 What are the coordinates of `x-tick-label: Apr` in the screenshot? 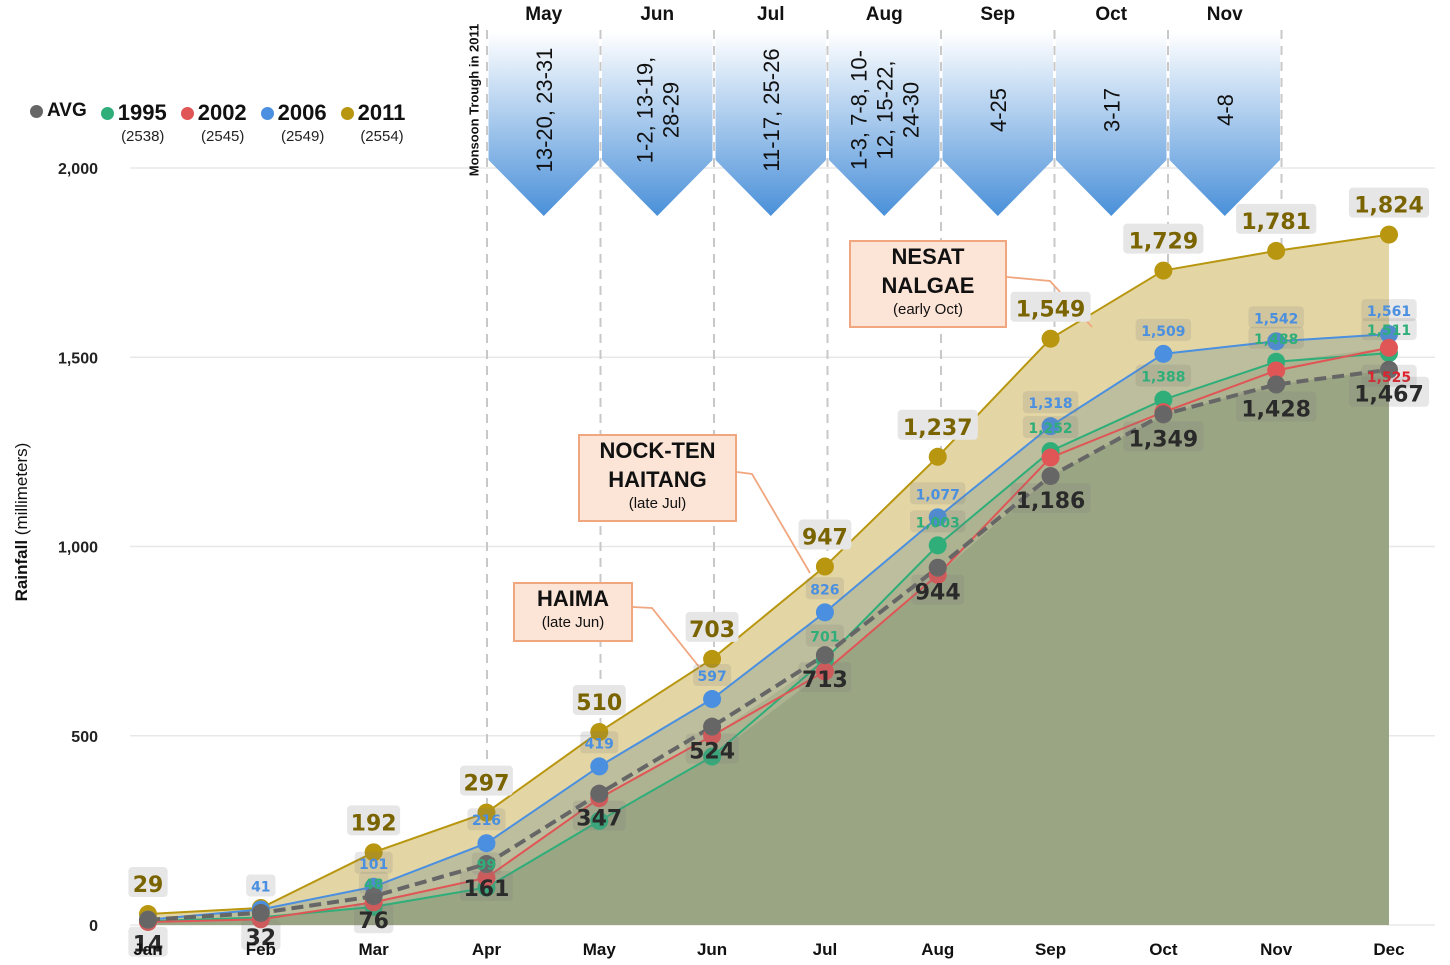 It's located at (487, 949).